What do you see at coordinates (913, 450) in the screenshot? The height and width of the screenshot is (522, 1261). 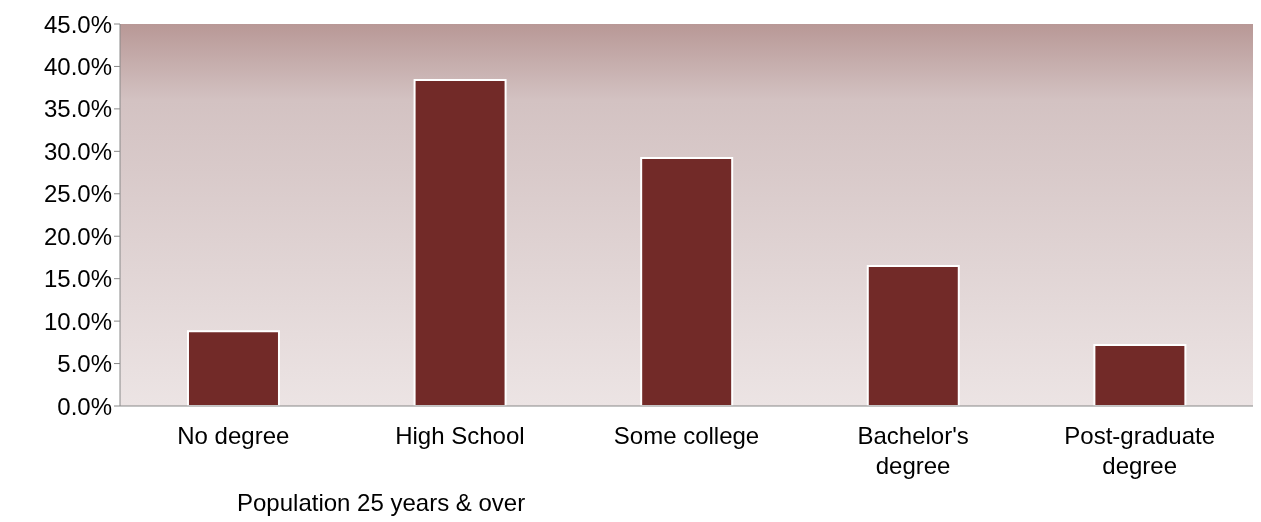 I see `x-tick-label: Bachelor's degree` at bounding box center [913, 450].